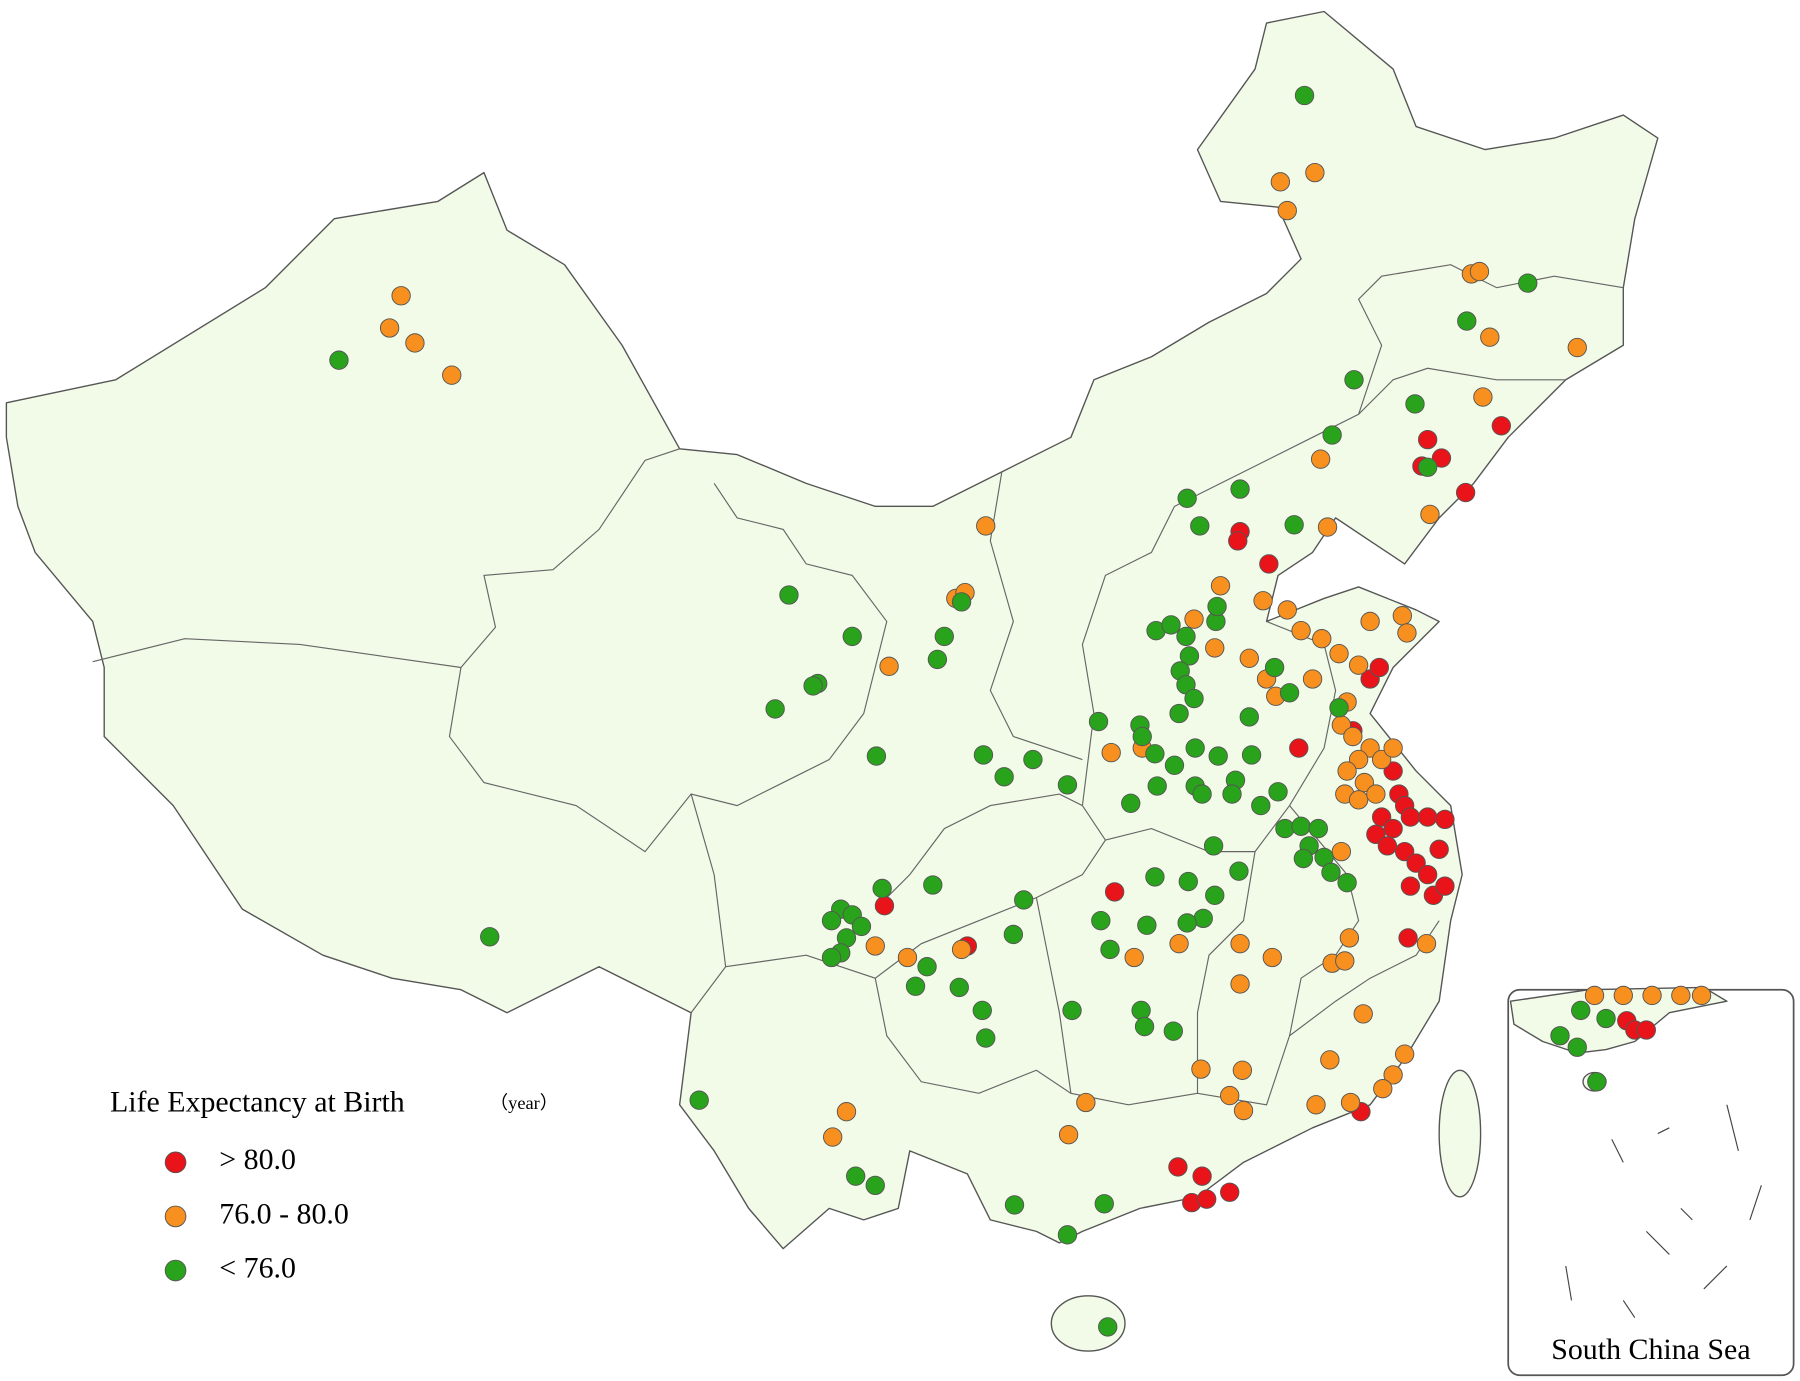 The height and width of the screenshot is (1381, 1800). What do you see at coordinates (257, 1267) in the screenshot?
I see `legend-label: < 76.0` at bounding box center [257, 1267].